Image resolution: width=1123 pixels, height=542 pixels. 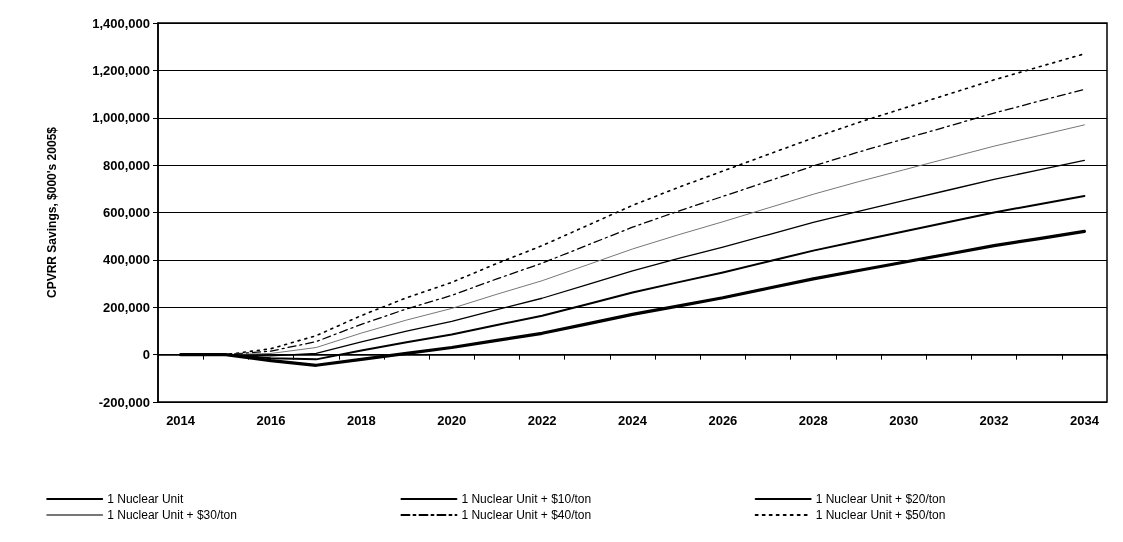 What do you see at coordinates (121, 118) in the screenshot?
I see `y-tick-label: 1,000,000` at bounding box center [121, 118].